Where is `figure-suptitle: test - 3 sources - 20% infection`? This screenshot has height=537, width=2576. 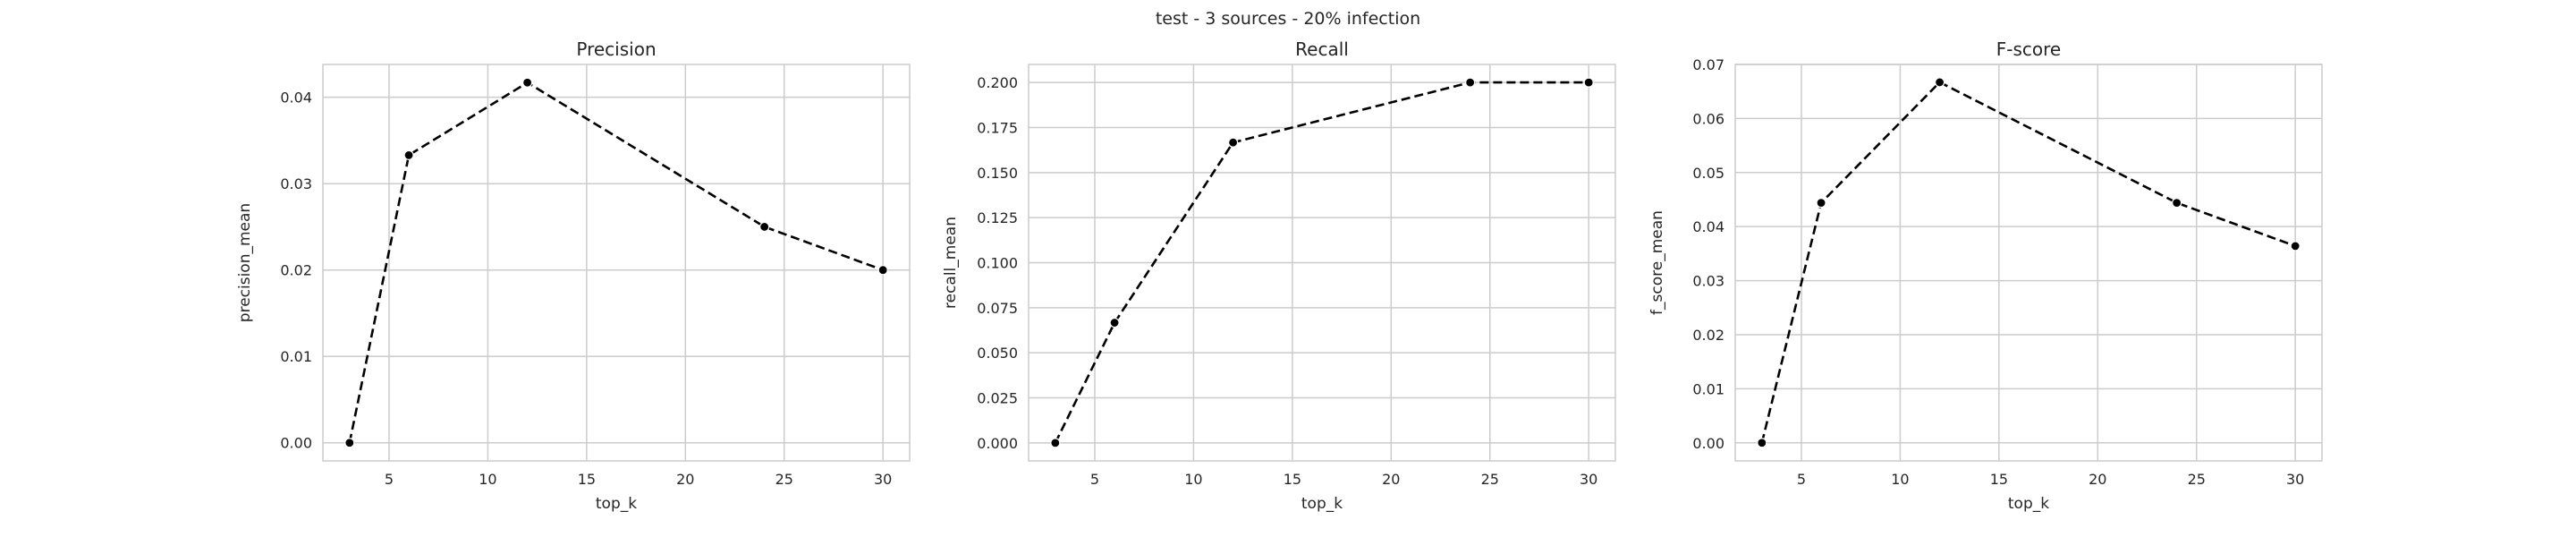
figure-suptitle: test - 3 sources - 20% infection is located at coordinates (1288, 19).